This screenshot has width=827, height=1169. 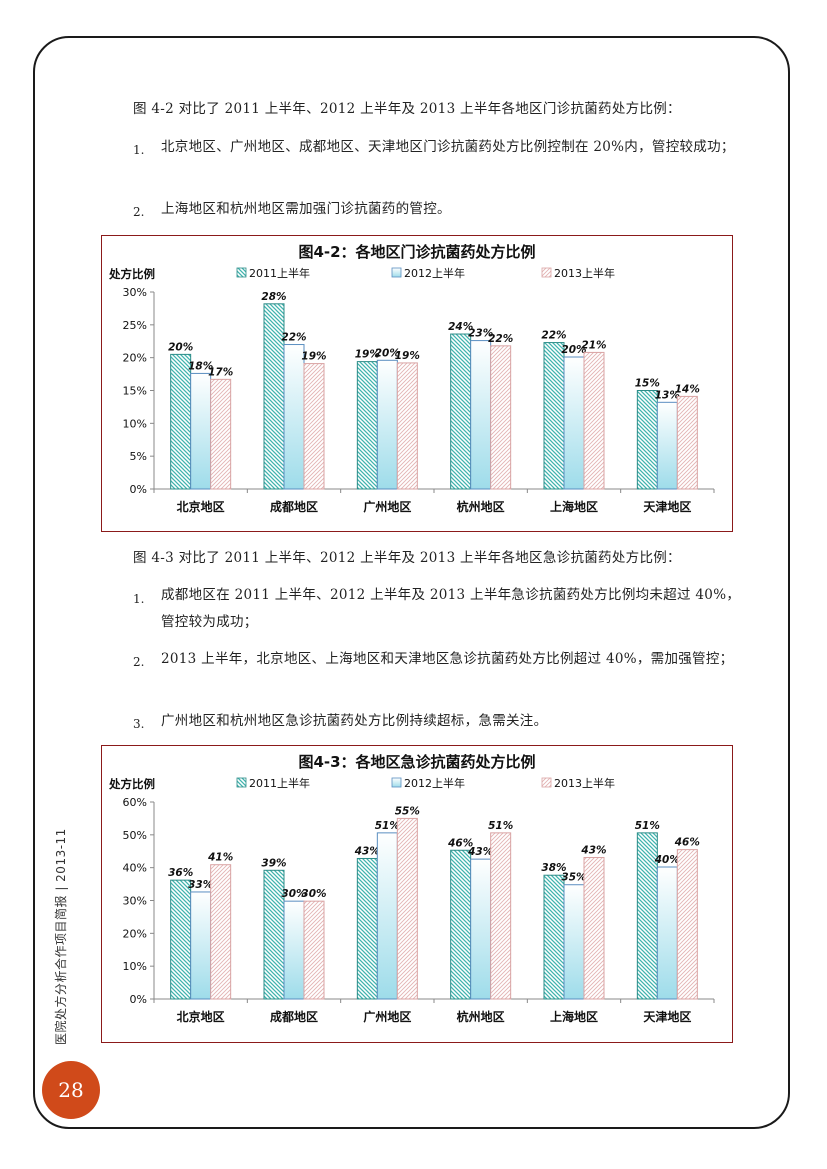 What do you see at coordinates (135, 391) in the screenshot?
I see `y-tick-label: 15%` at bounding box center [135, 391].